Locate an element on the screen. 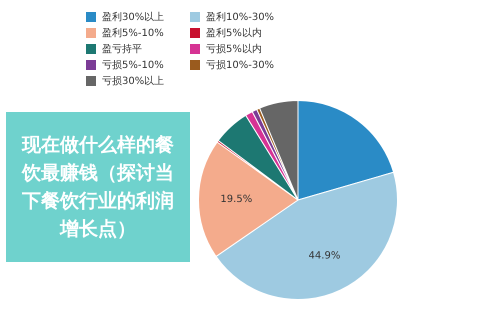  legend-label: 亏损5%以内 is located at coordinates (234, 49).